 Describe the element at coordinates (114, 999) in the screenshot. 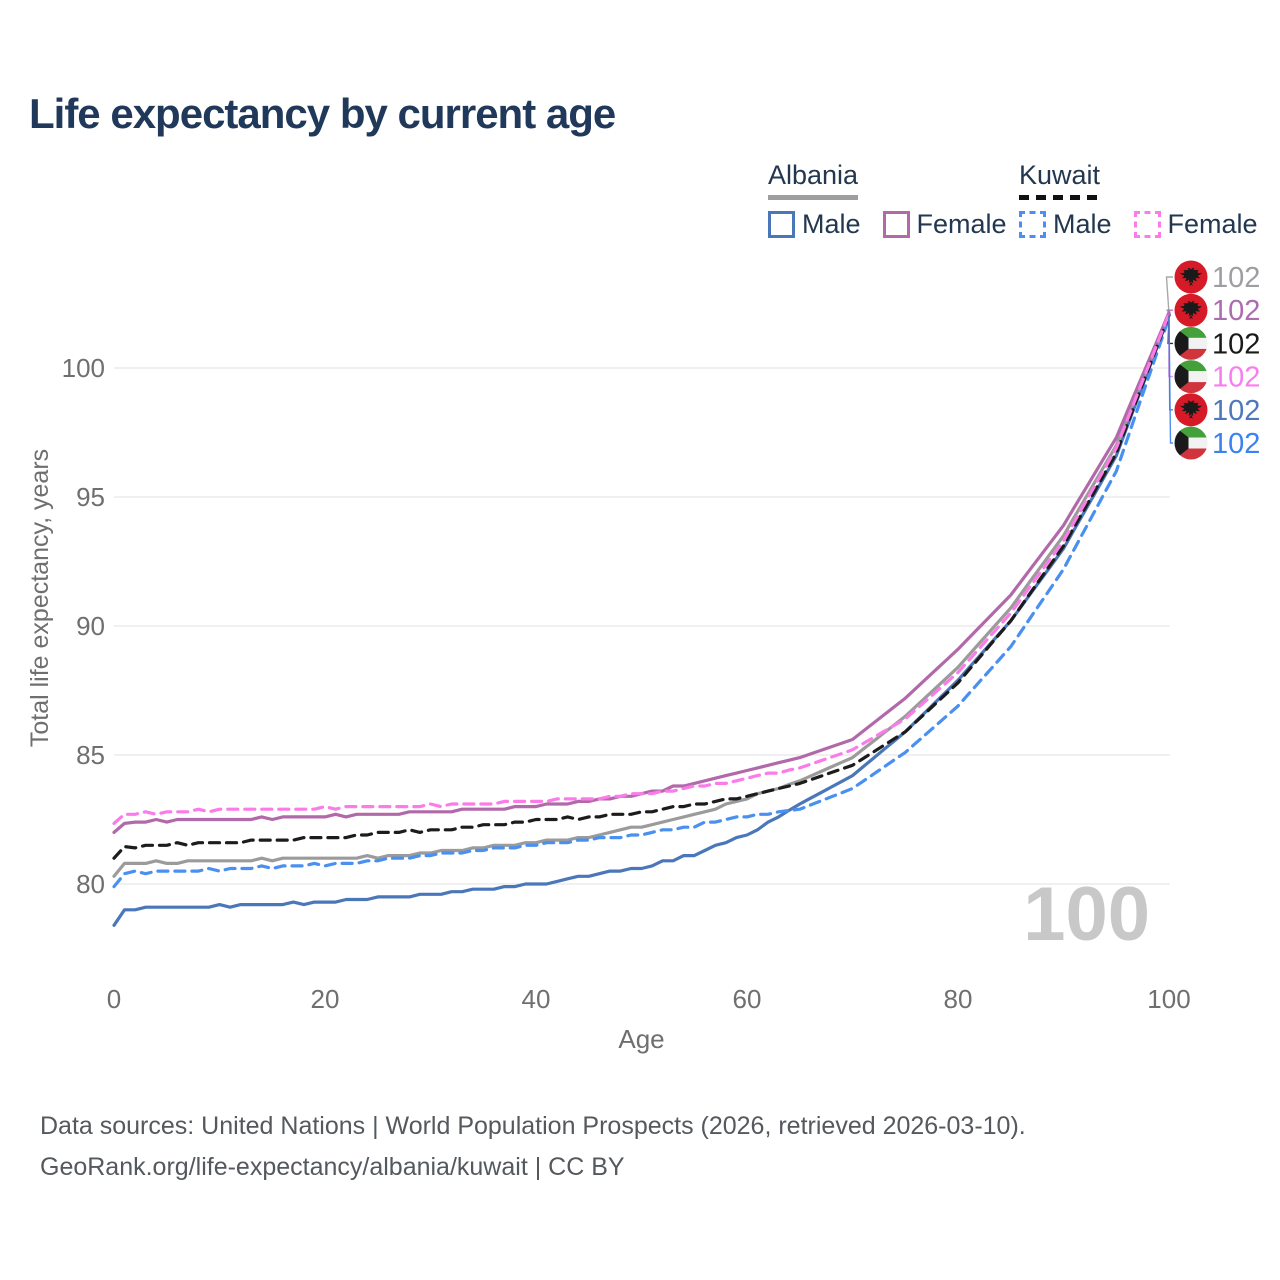

I see `x-tick-label-0: 0` at that location.